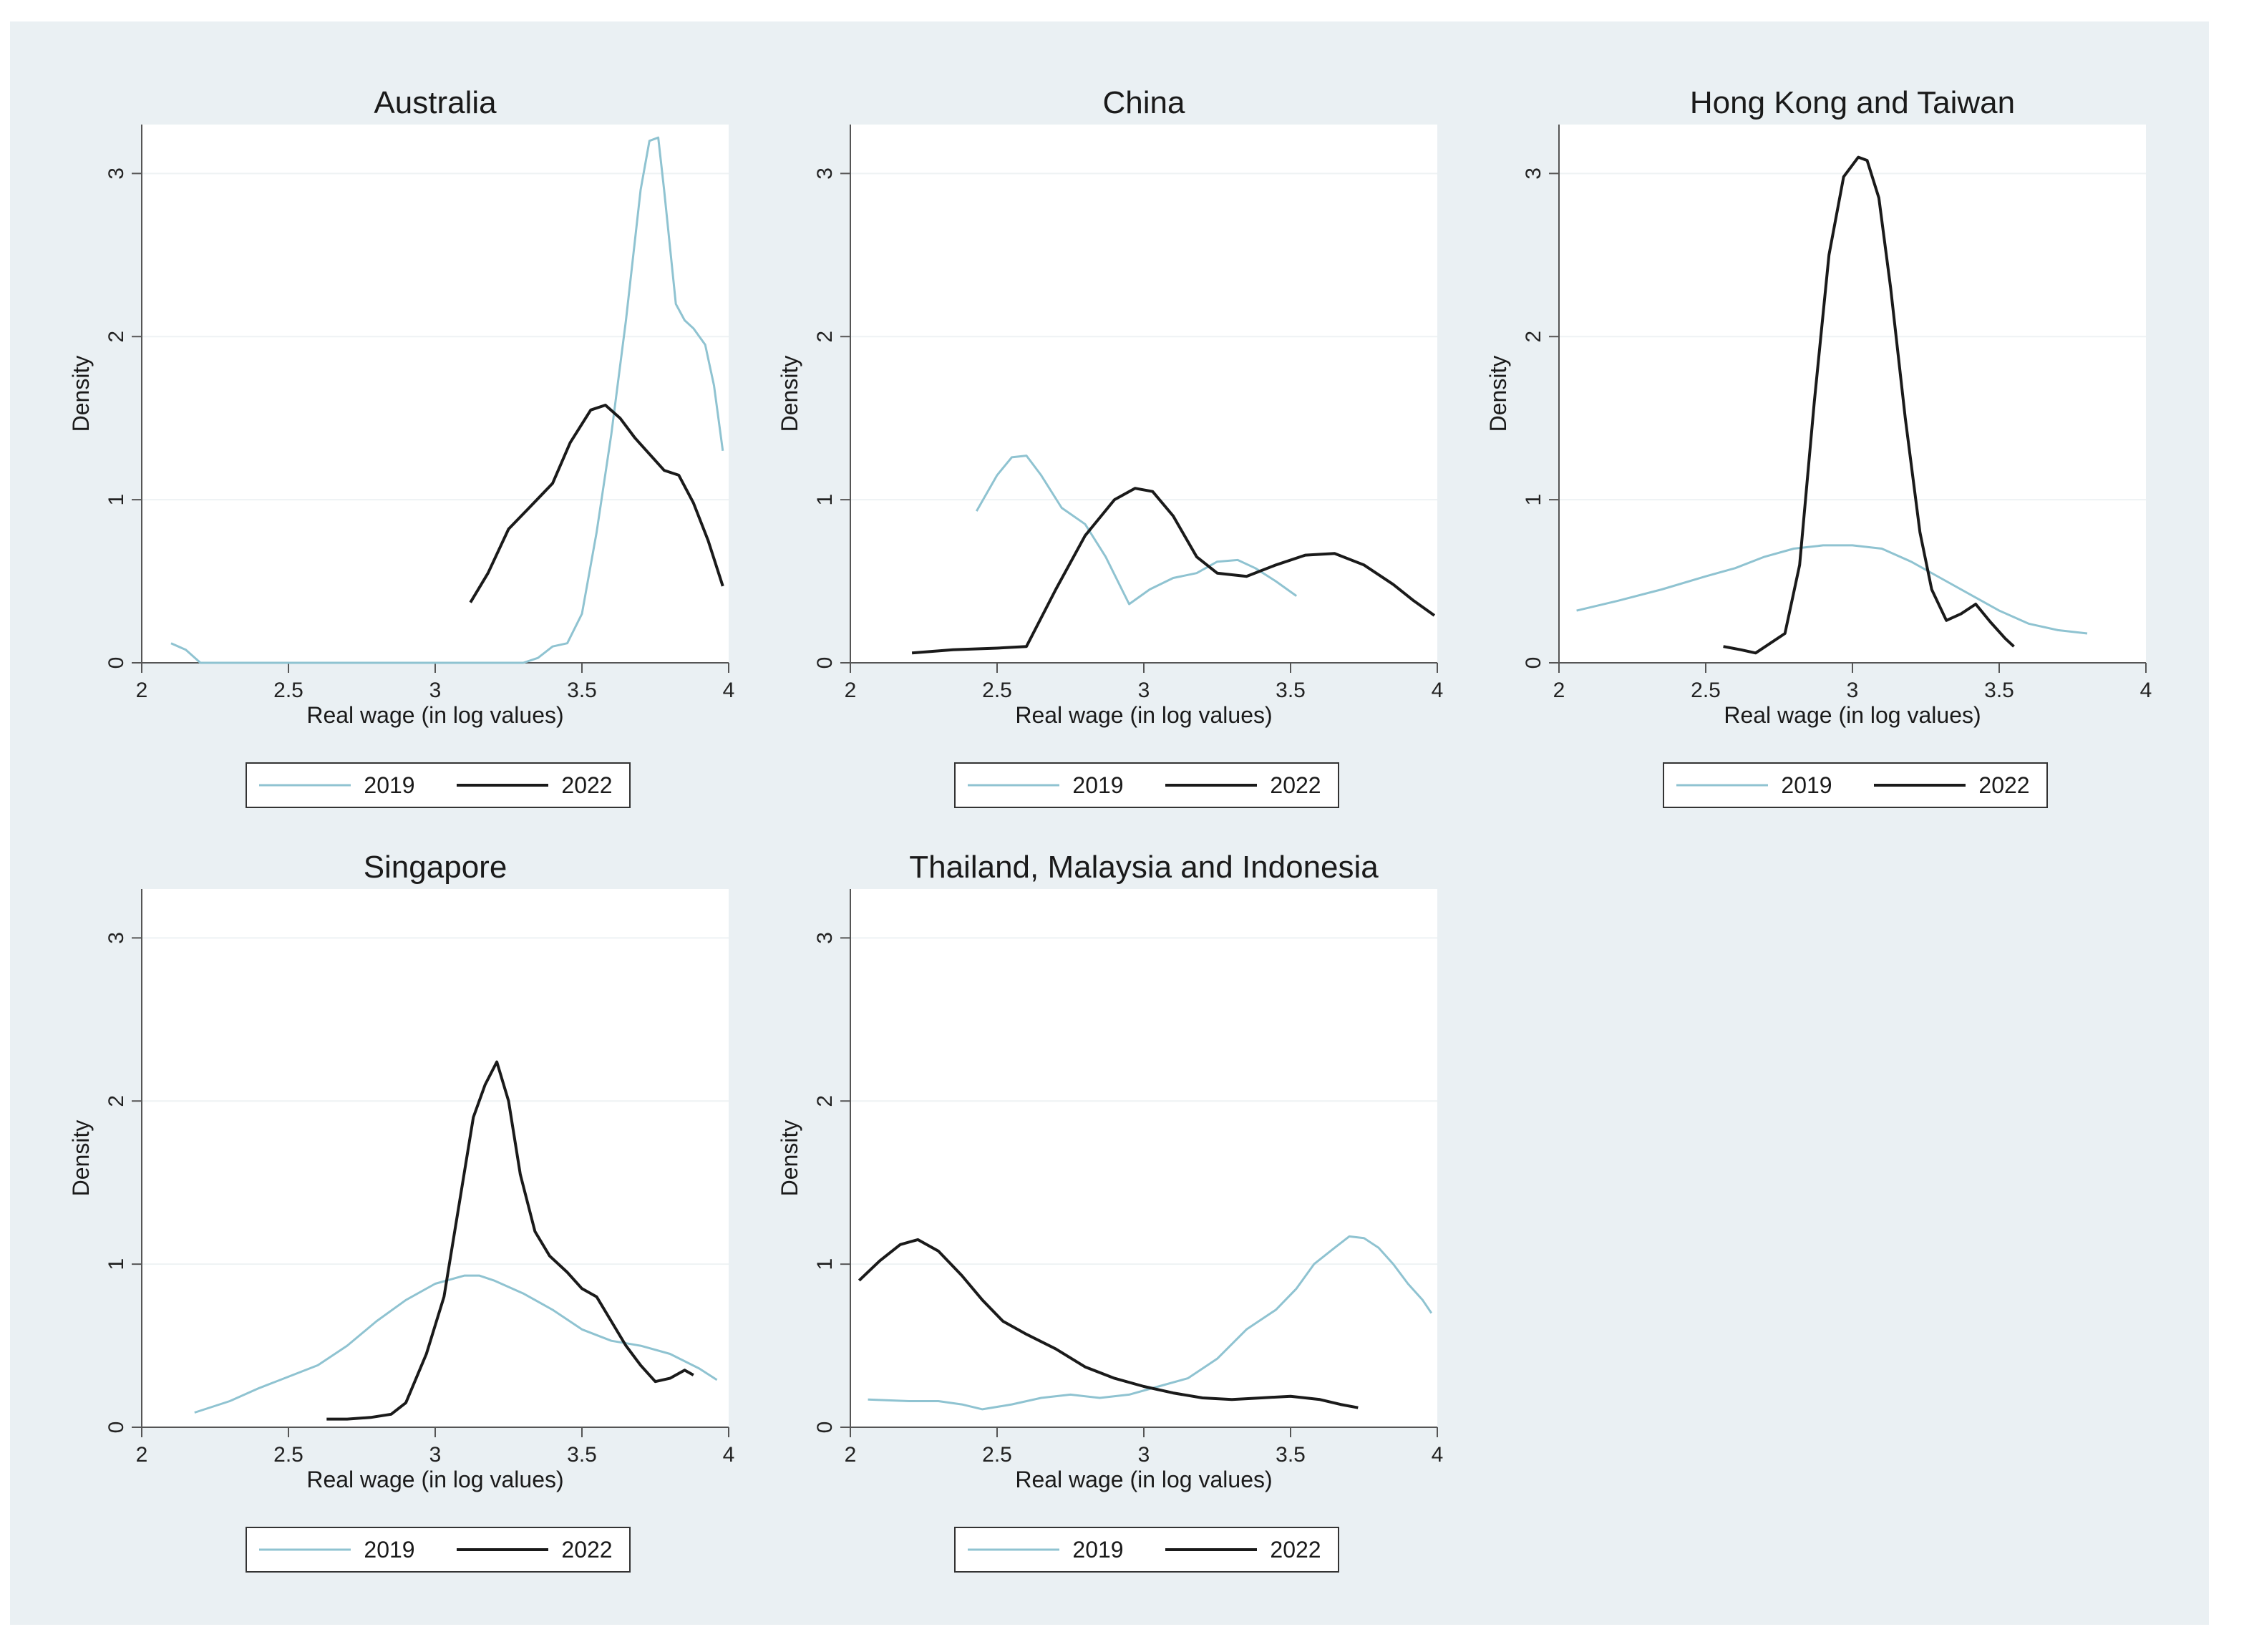 Image resolution: width=2249 pixels, height=1652 pixels. What do you see at coordinates (435, 867) in the screenshot?
I see `chart-title: Singapore` at bounding box center [435, 867].